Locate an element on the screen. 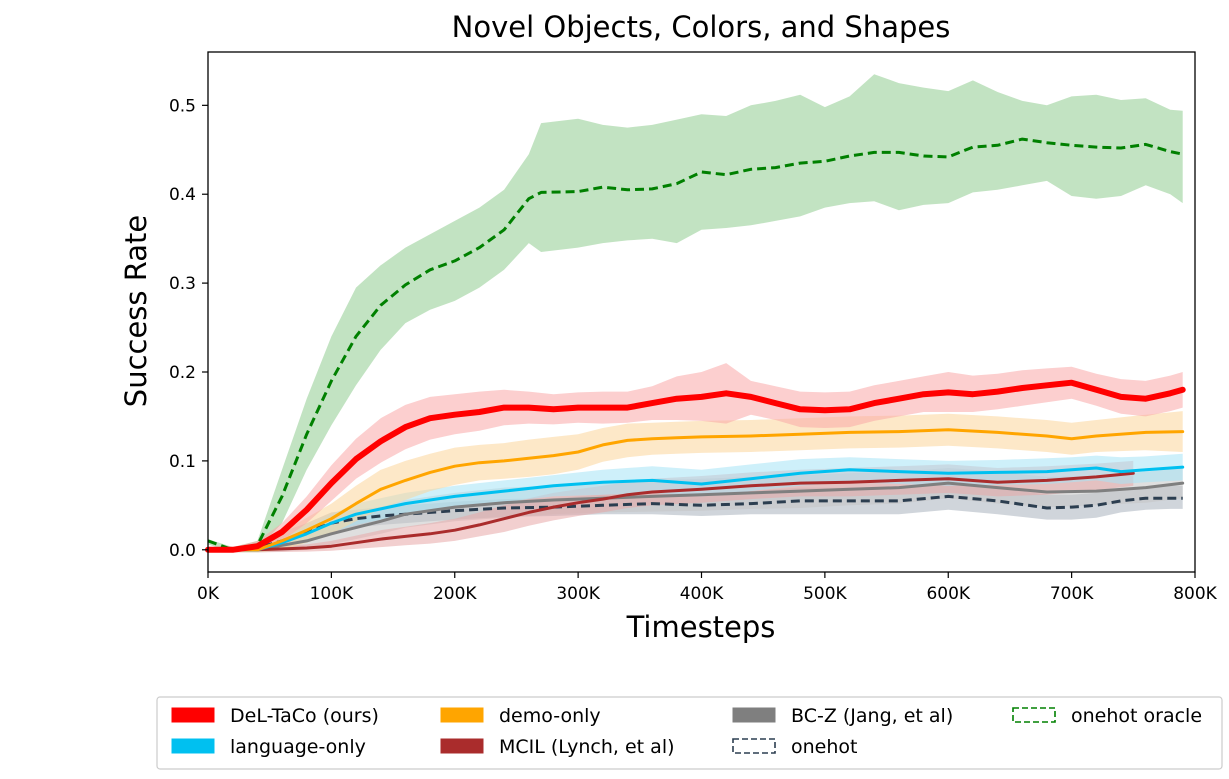 The image size is (1229, 779). x-tick-label: 100K is located at coordinates (332, 594).